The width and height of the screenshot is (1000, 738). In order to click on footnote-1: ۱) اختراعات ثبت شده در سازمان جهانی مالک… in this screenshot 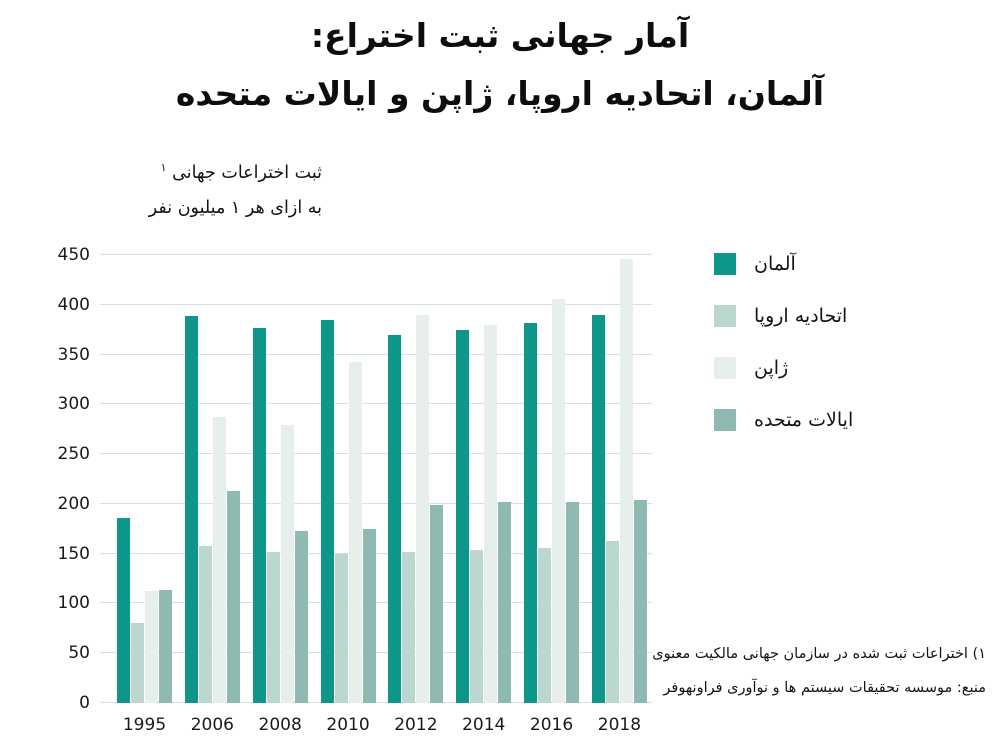, I will do `click(819, 654)`.